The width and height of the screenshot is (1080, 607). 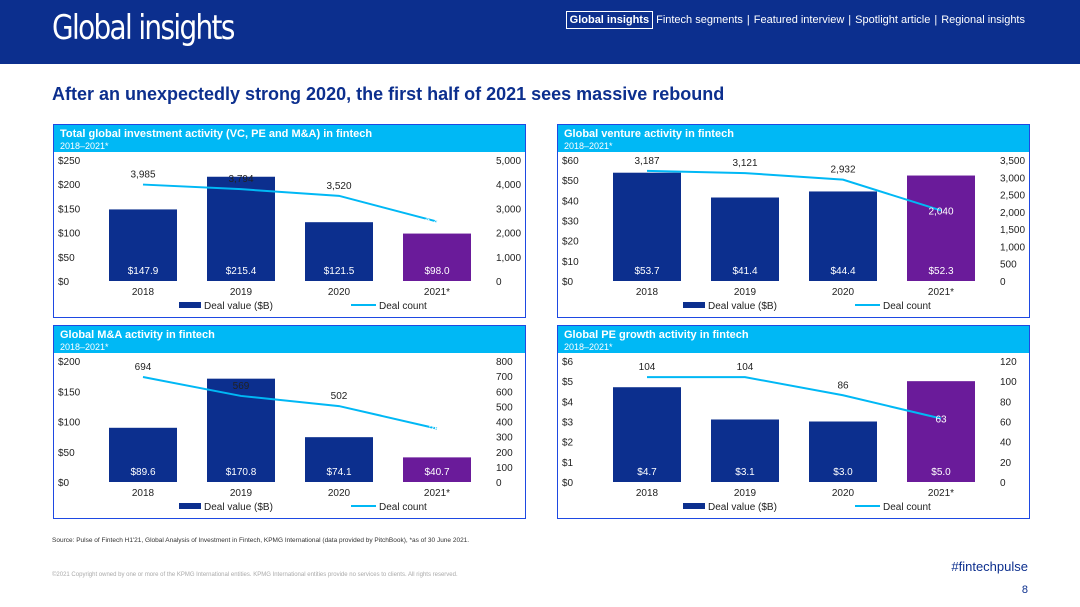 What do you see at coordinates (241, 386) in the screenshot?
I see `deal-count-label: 569` at bounding box center [241, 386].